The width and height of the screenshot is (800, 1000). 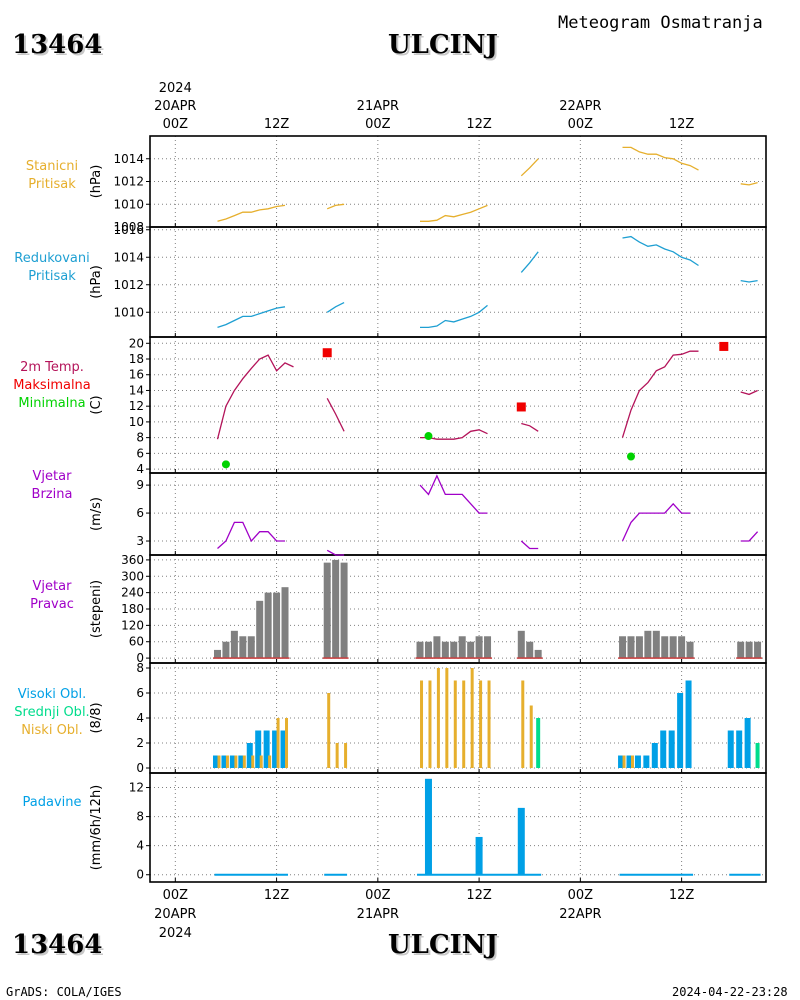 I want to click on date-label-bottom: 22APR, so click(x=580, y=914).